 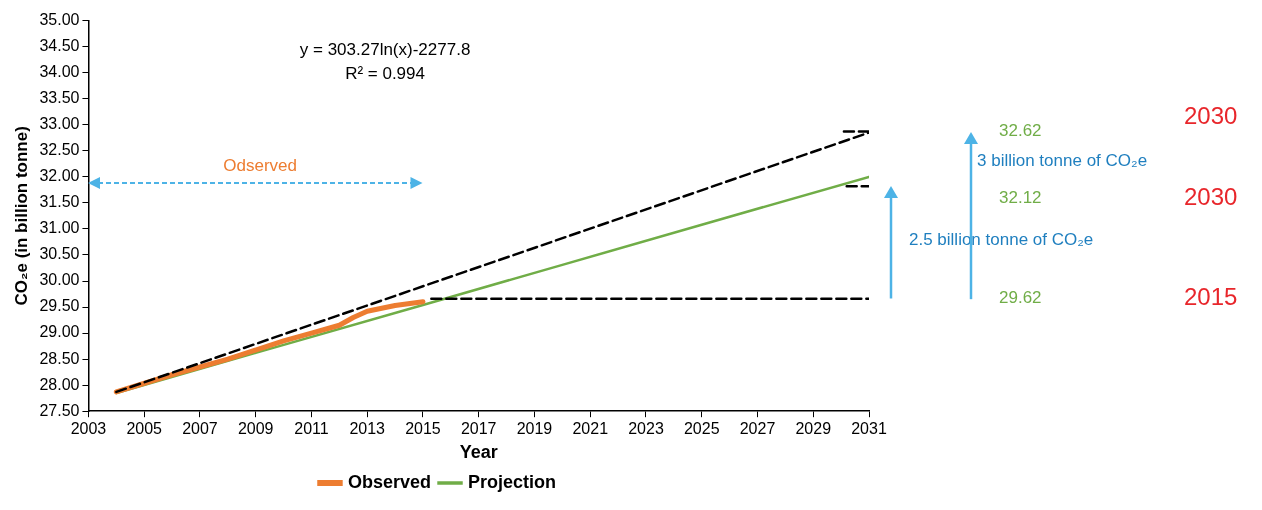 I want to click on x-tick-label: 2019, so click(x=534, y=429).